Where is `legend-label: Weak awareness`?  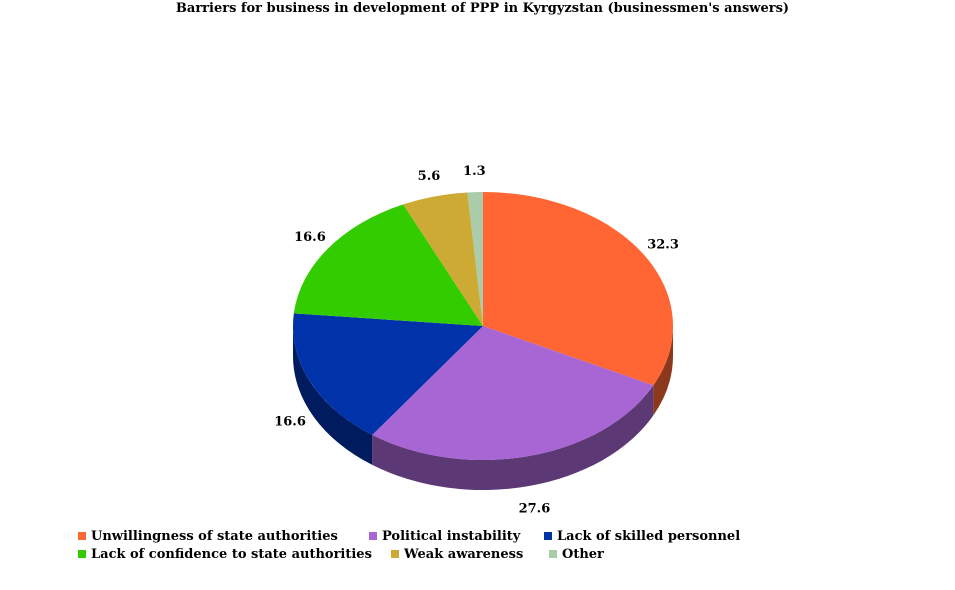 legend-label: Weak awareness is located at coordinates (464, 554).